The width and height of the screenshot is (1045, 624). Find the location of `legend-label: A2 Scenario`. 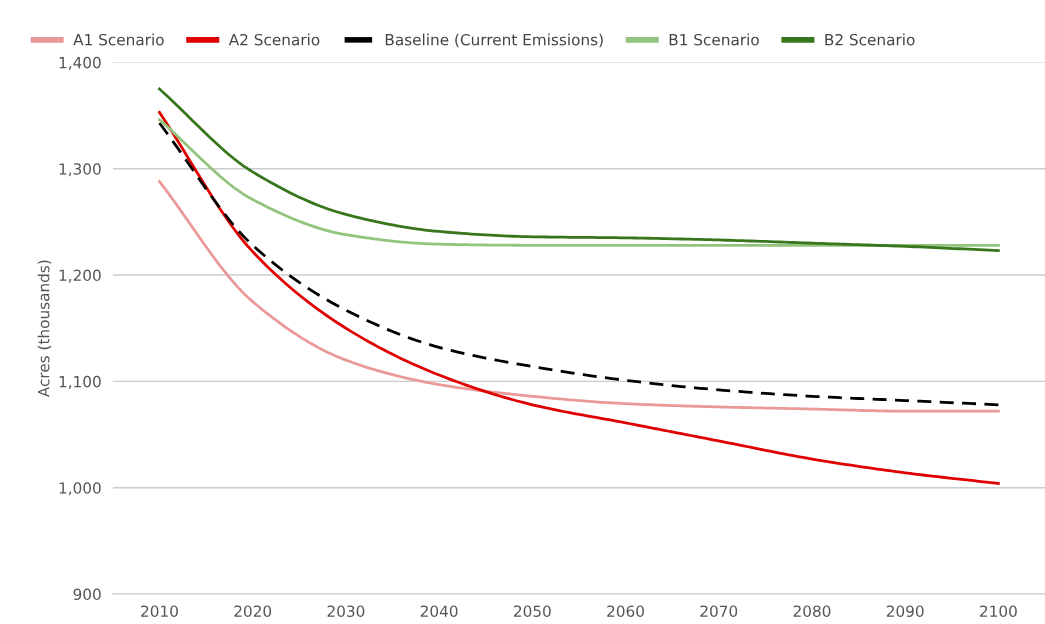

legend-label: A2 Scenario is located at coordinates (274, 39).